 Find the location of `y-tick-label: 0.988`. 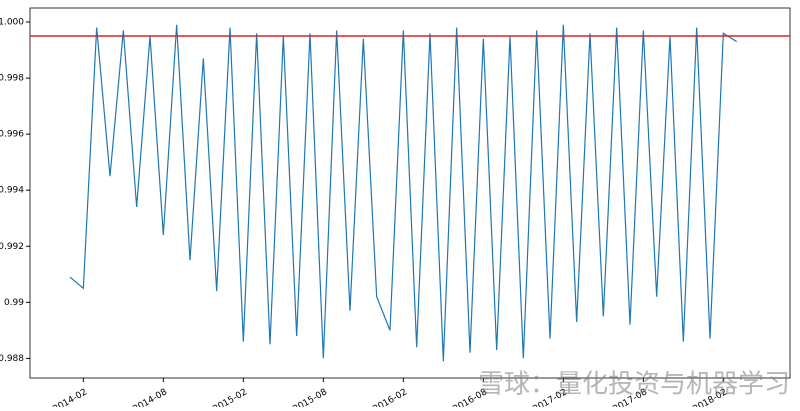

y-tick-label: 0.988 is located at coordinates (12, 359).